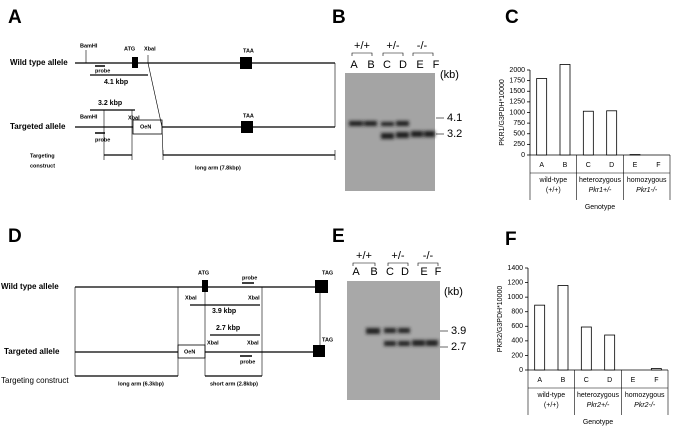 Image resolution: width=674 pixels, height=436 pixels. Describe the element at coordinates (224, 311) in the screenshot. I see `fragment-label: 3.9 kbp` at that location.